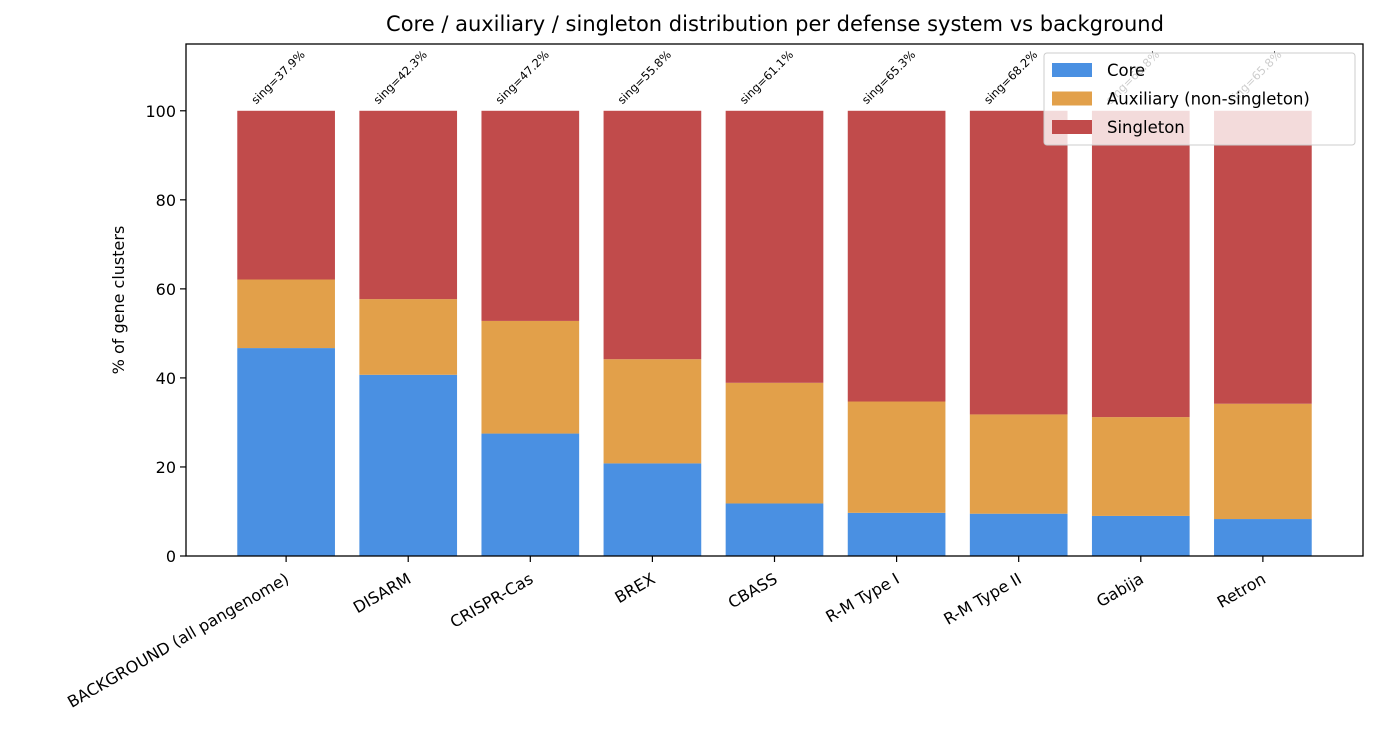  What do you see at coordinates (635, 588) in the screenshot?
I see `x-tick-label: BREX` at bounding box center [635, 588].